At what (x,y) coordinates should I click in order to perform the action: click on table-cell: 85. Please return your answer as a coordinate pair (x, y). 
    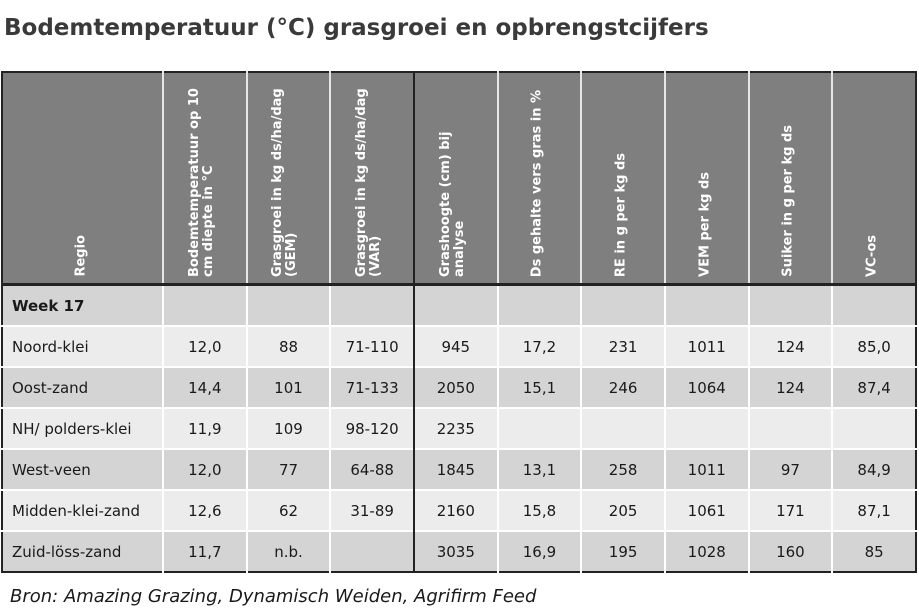
    Looking at the image, I should click on (874, 551).